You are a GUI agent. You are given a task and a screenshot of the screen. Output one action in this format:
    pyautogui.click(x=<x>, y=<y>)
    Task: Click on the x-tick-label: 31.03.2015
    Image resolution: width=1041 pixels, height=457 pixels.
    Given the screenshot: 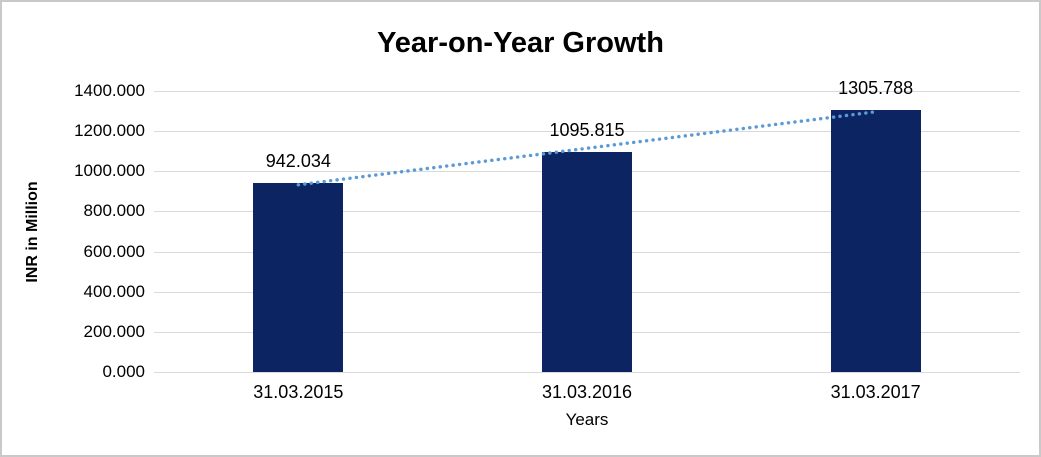 What is the action you would take?
    pyautogui.click(x=298, y=392)
    